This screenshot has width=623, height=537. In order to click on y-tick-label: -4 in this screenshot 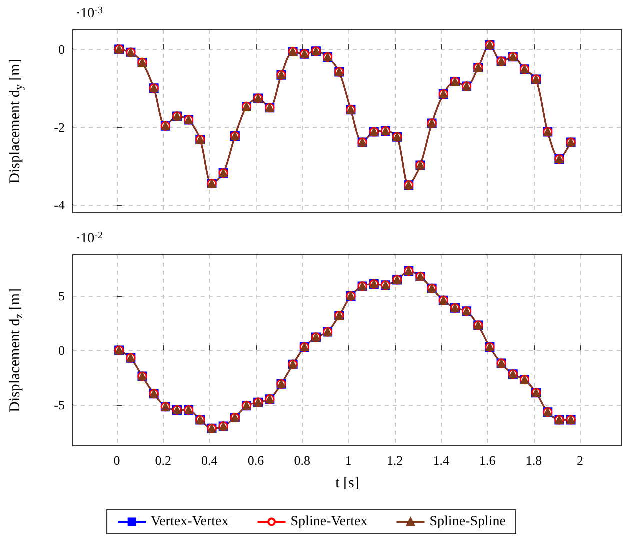, I will do `click(60, 205)`.